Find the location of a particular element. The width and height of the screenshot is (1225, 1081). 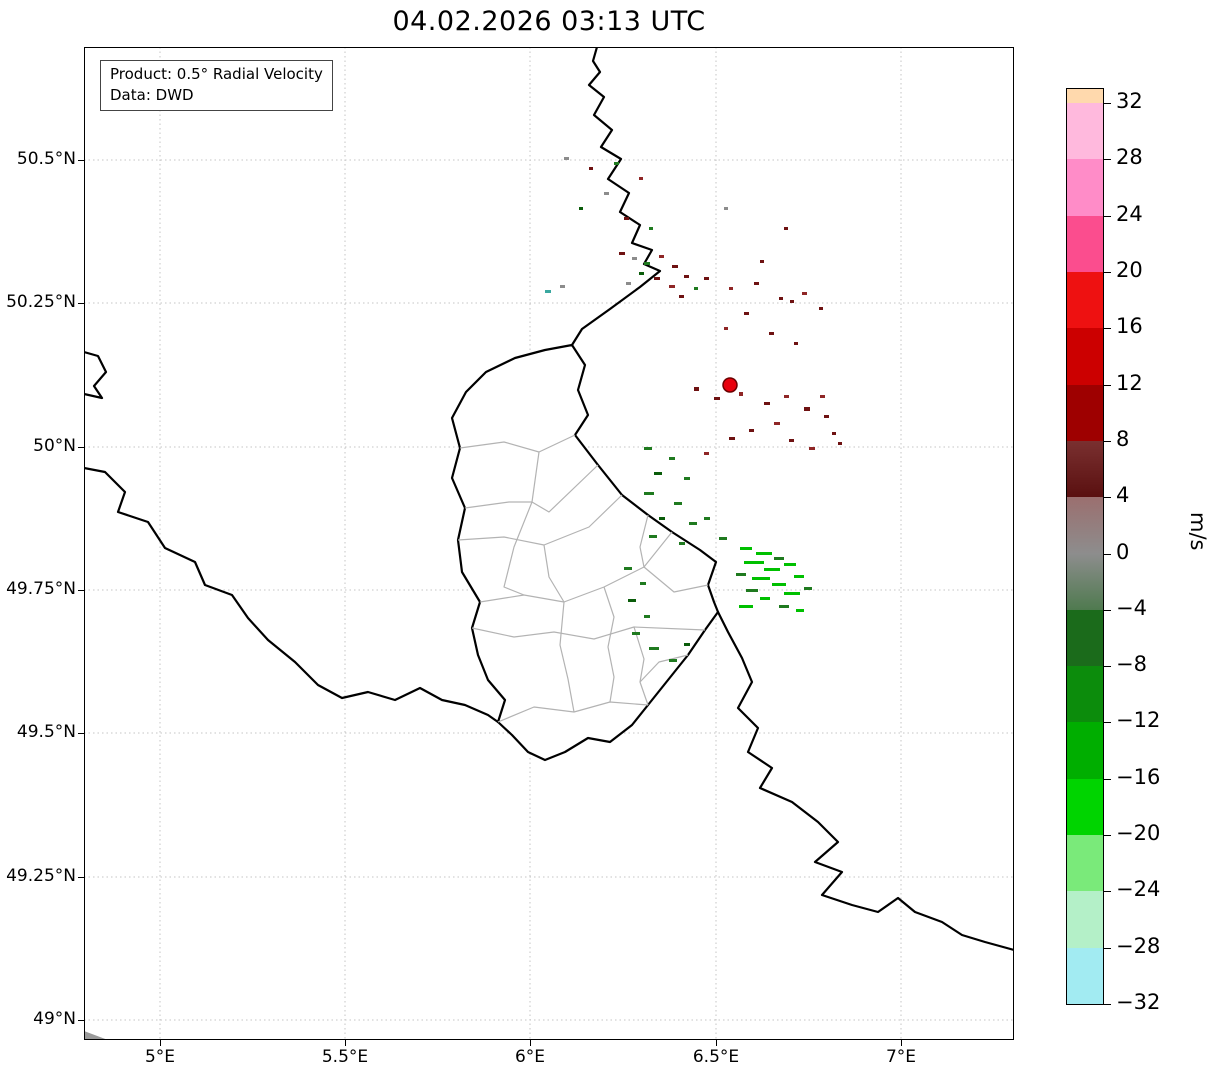

y-tick-label: 50.5°N is located at coordinates (46, 159).